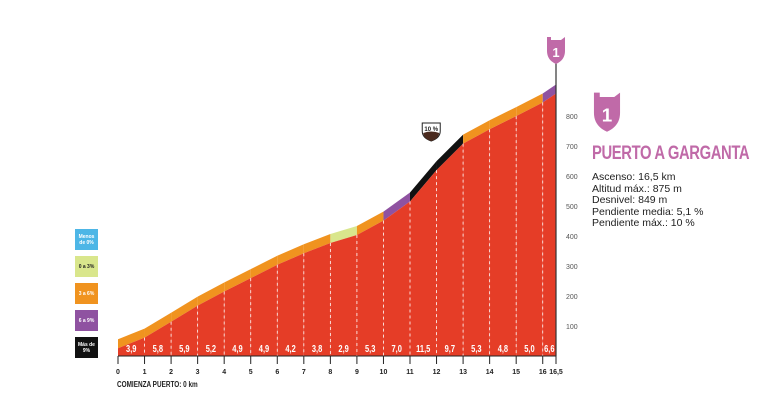 The height and width of the screenshot is (404, 768). What do you see at coordinates (86, 320) in the screenshot?
I see `legend-item: 6 a 9%` at bounding box center [86, 320].